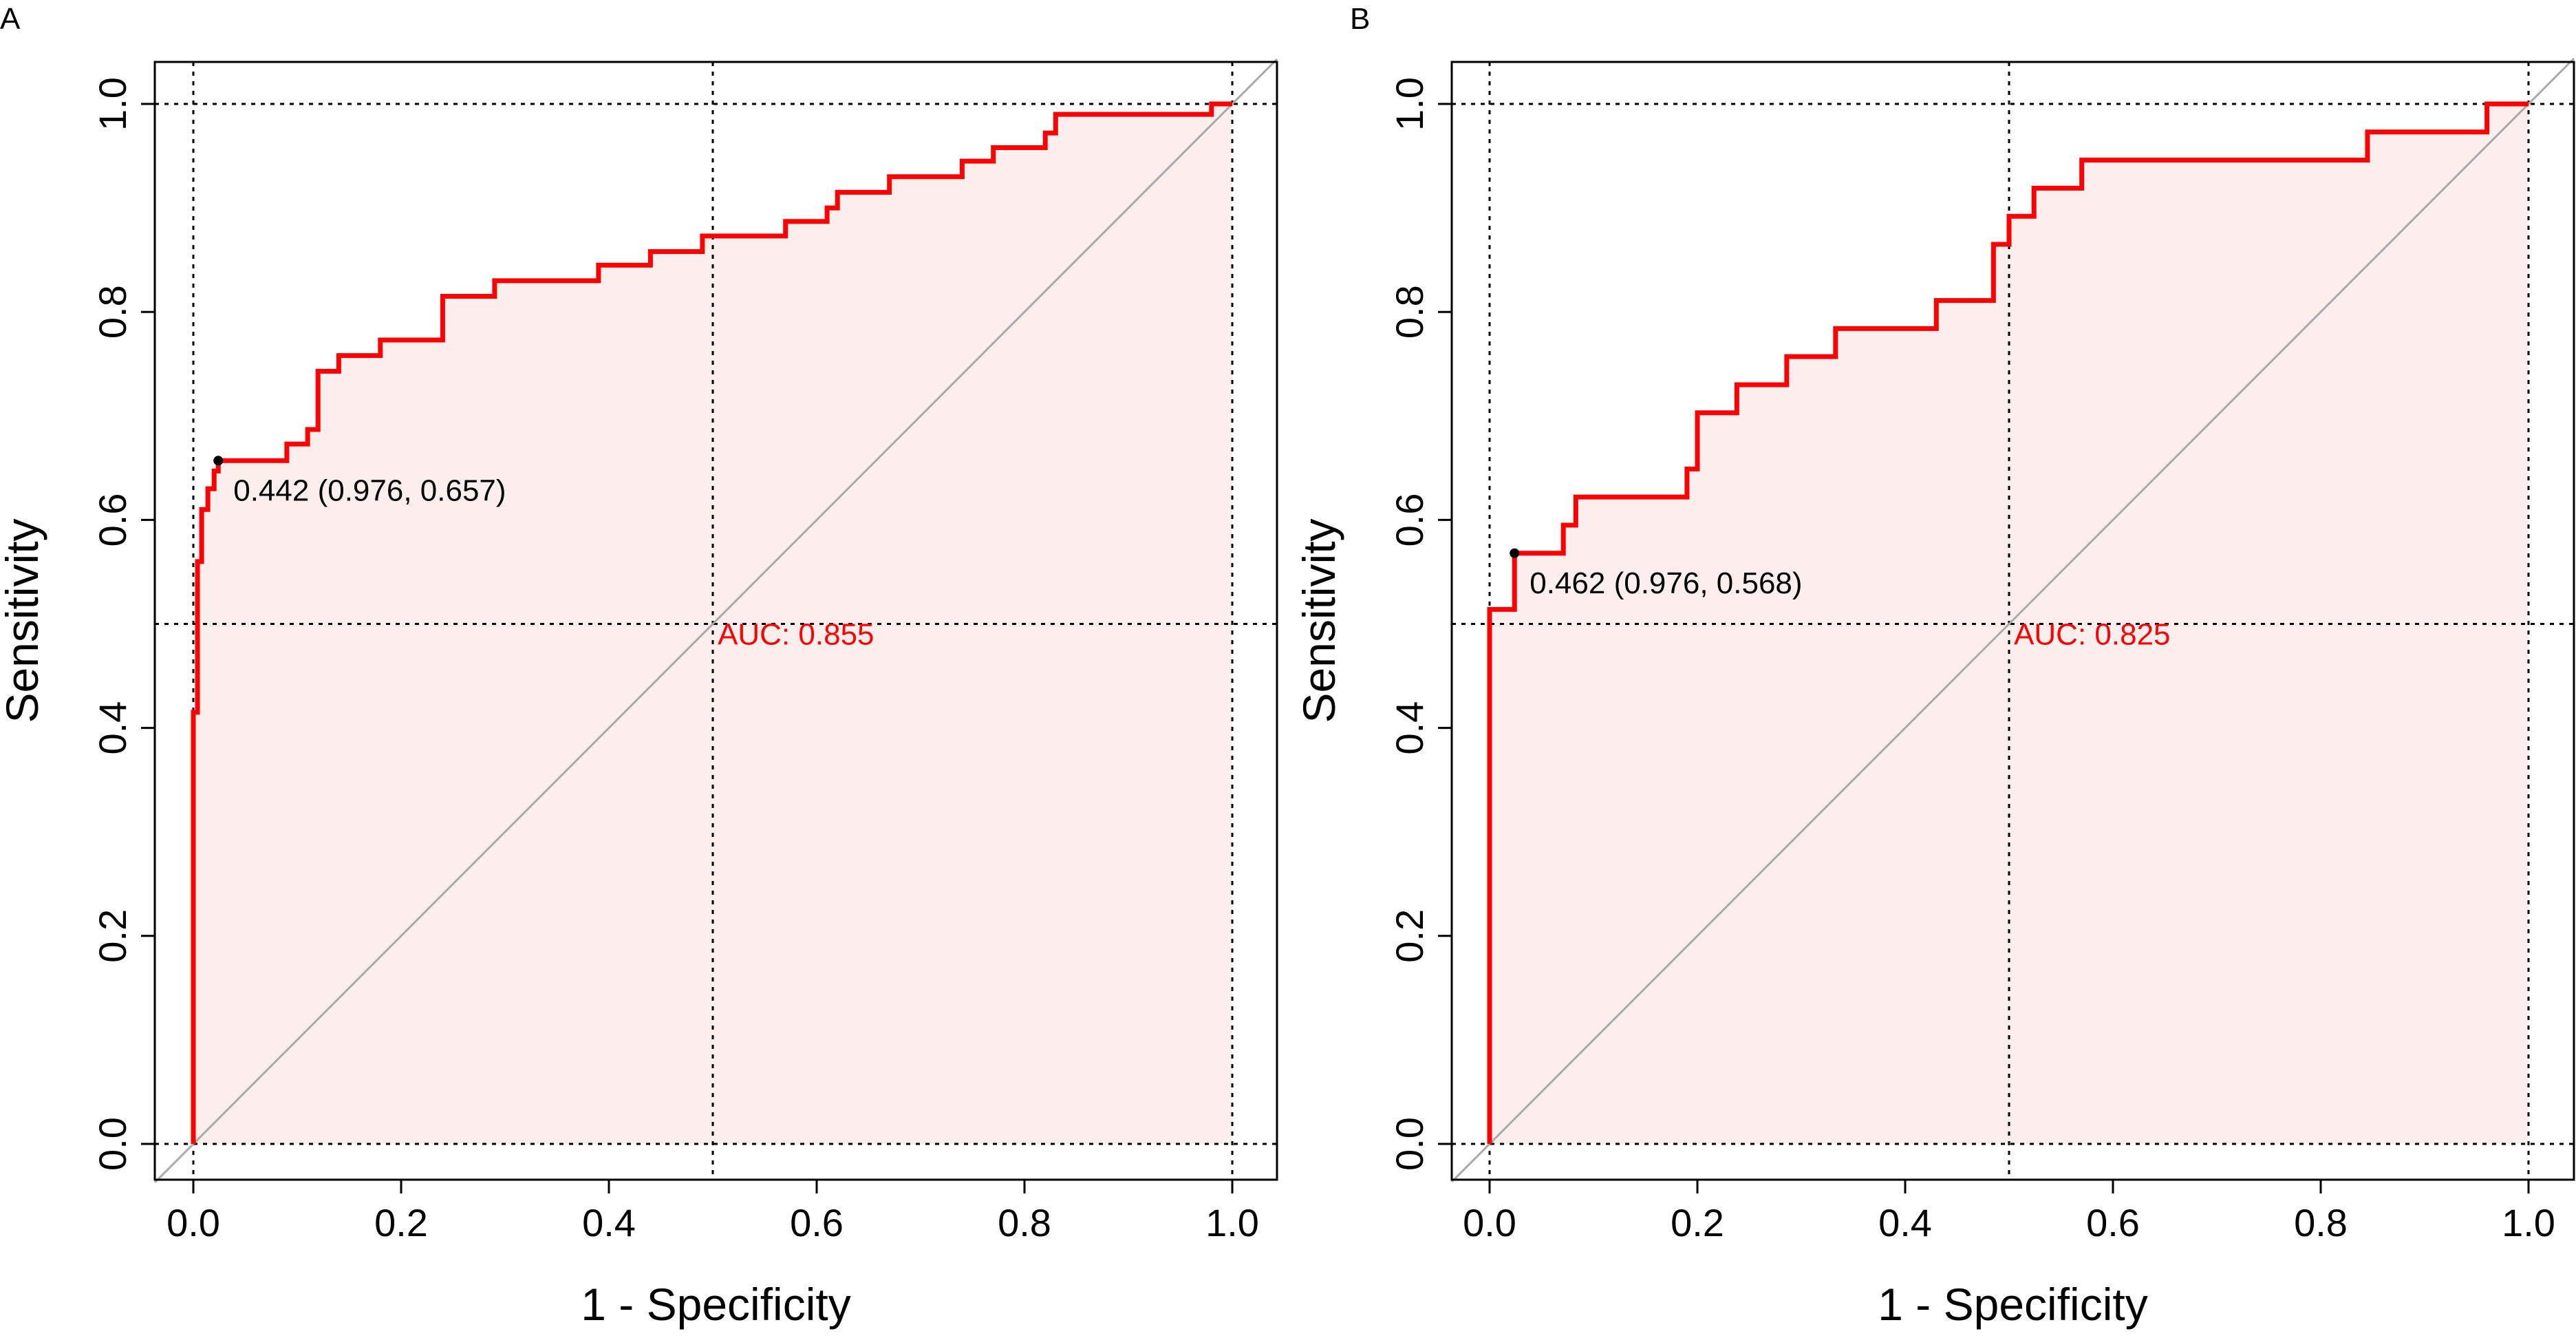 This screenshot has width=2576, height=1338. I want to click on threshold-label: 0.462 (0.976, 0.568), so click(1666, 583).